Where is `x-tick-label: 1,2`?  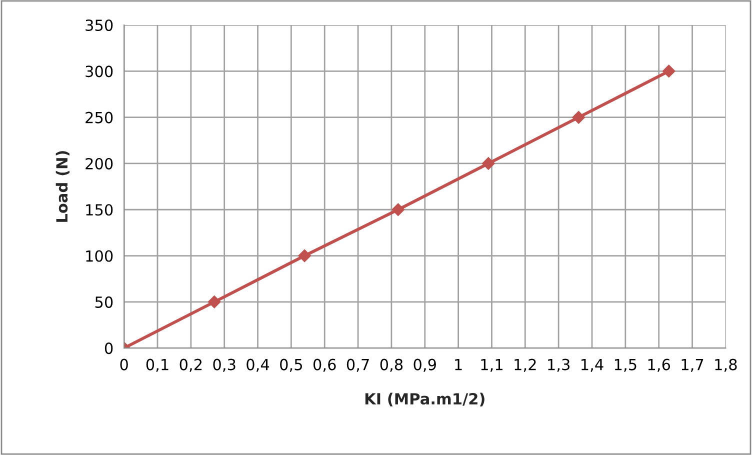
x-tick-label: 1,2 is located at coordinates (525, 365).